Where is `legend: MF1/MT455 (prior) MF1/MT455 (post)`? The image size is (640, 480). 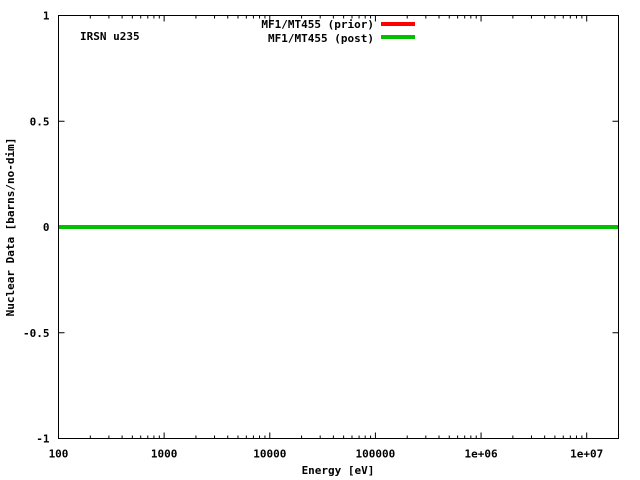 legend: MF1/MT455 (prior) MF1/MT455 (post) is located at coordinates (338, 31).